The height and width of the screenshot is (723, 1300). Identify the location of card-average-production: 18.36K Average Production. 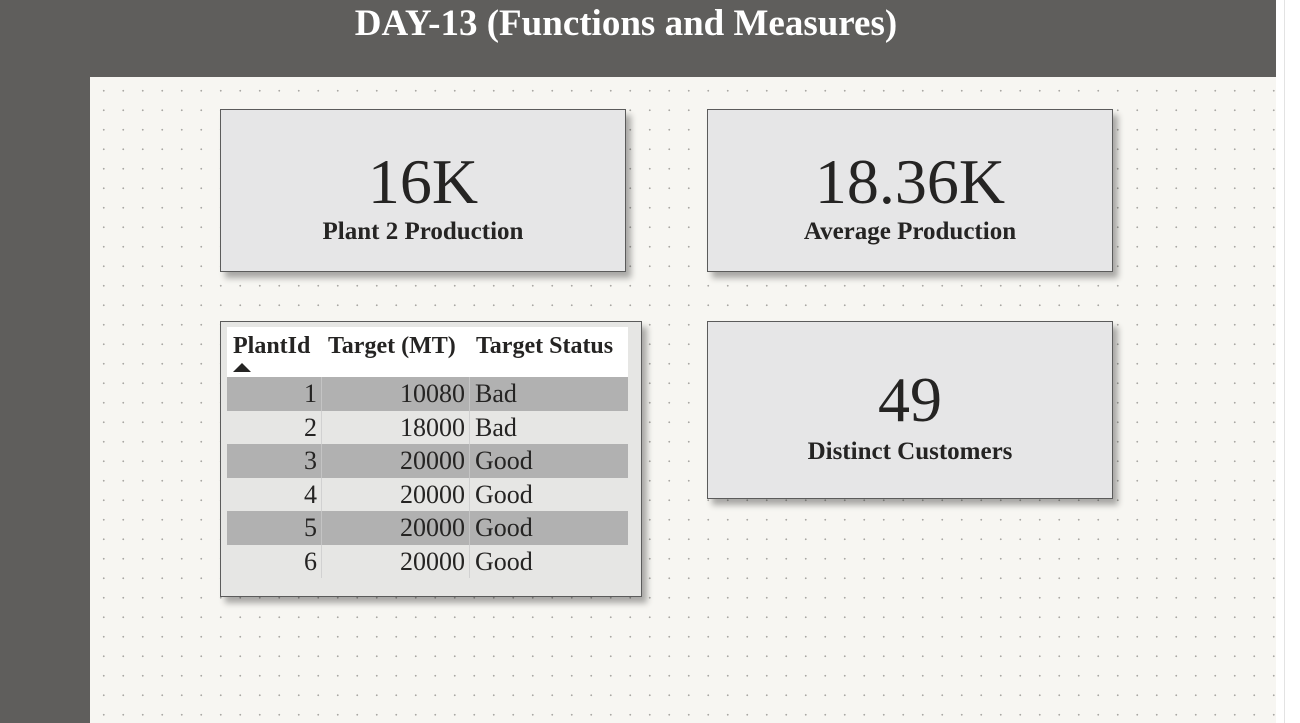
(910, 190).